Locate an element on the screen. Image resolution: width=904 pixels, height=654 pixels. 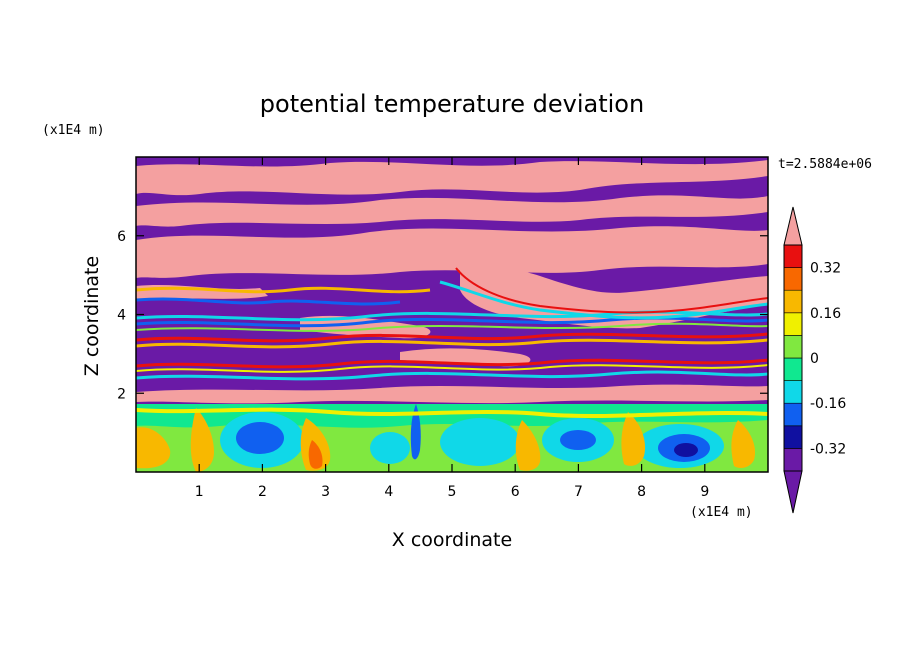
y-unit-label: (x1E4 m) is located at coordinates (73, 130).